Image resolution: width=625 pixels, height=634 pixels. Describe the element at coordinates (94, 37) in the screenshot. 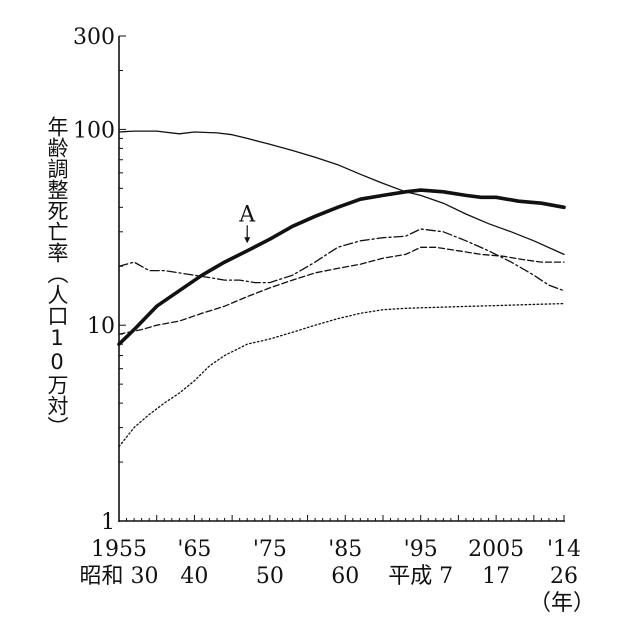

I see `y-tick-label: 300` at that location.